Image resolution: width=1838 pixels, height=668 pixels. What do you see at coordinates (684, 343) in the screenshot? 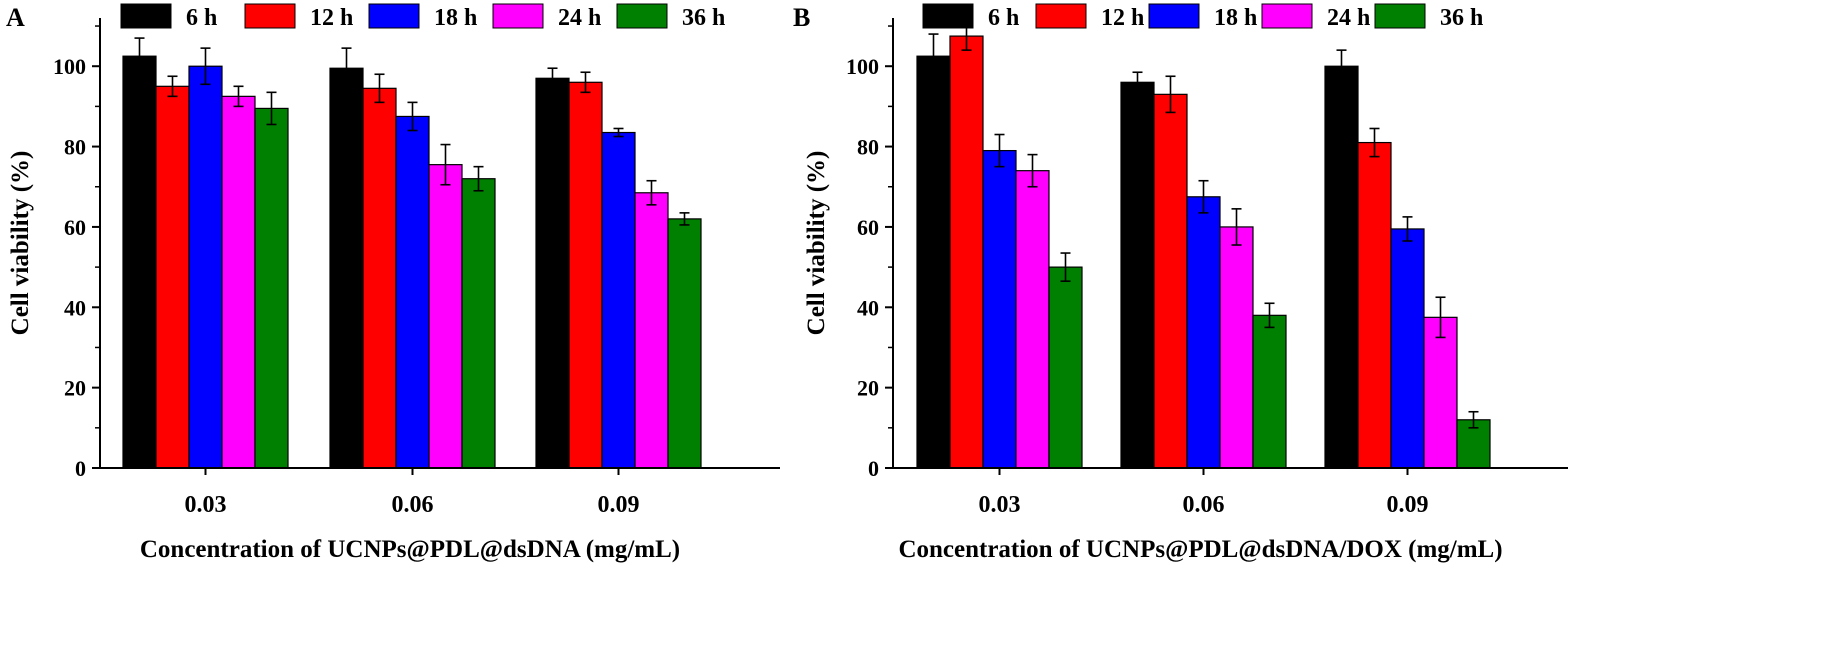
I see `bar-36h-0.09` at bounding box center [684, 343].